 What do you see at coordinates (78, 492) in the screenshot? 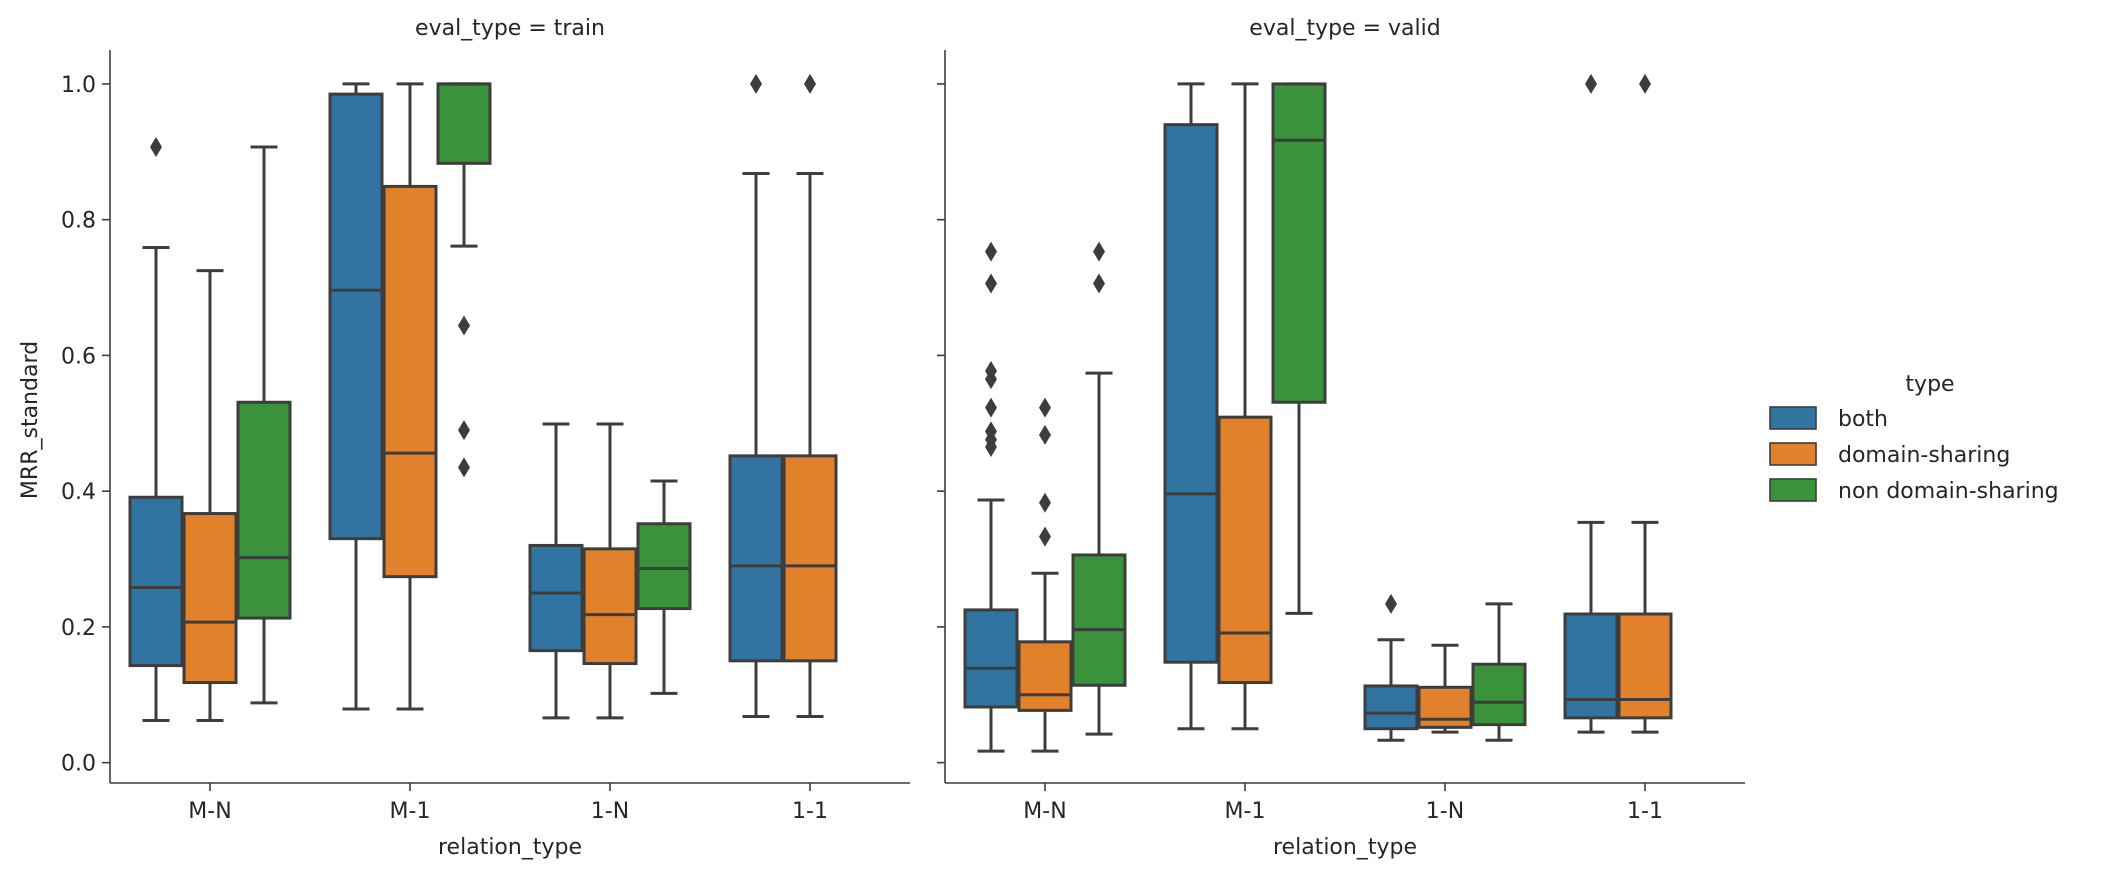
I see `y-tick-label: 0.4` at bounding box center [78, 492].